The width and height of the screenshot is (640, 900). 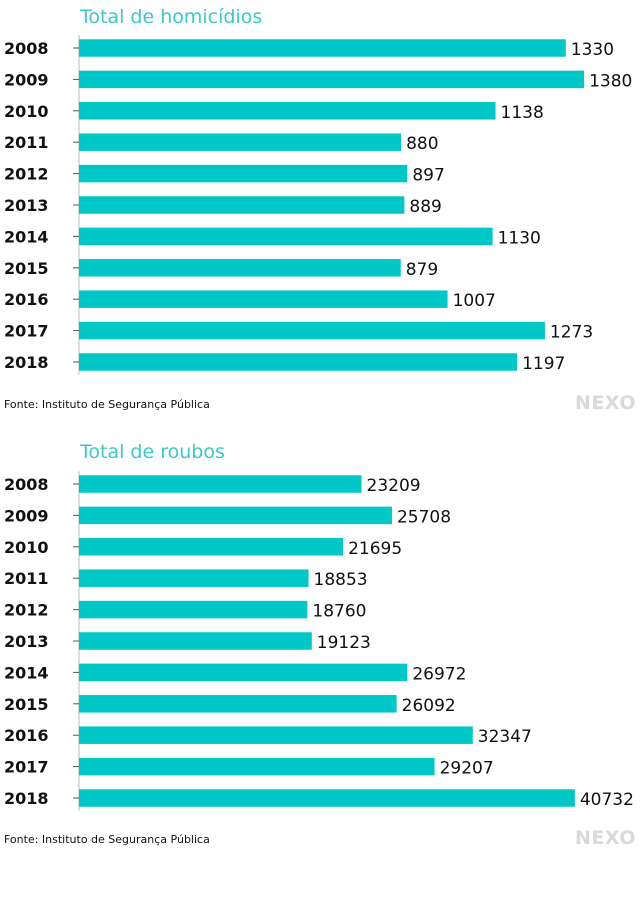 I want to click on homicidios-year-label-2014: 2014, so click(x=26, y=236).